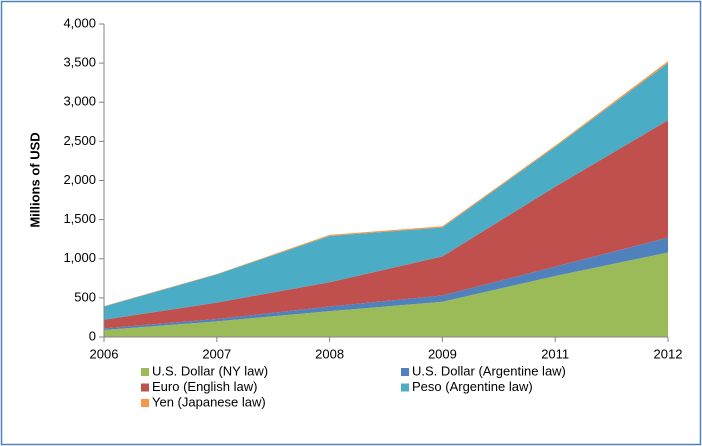  What do you see at coordinates (209, 401) in the screenshot?
I see `legend-label: Yen (Japanese law)` at bounding box center [209, 401].